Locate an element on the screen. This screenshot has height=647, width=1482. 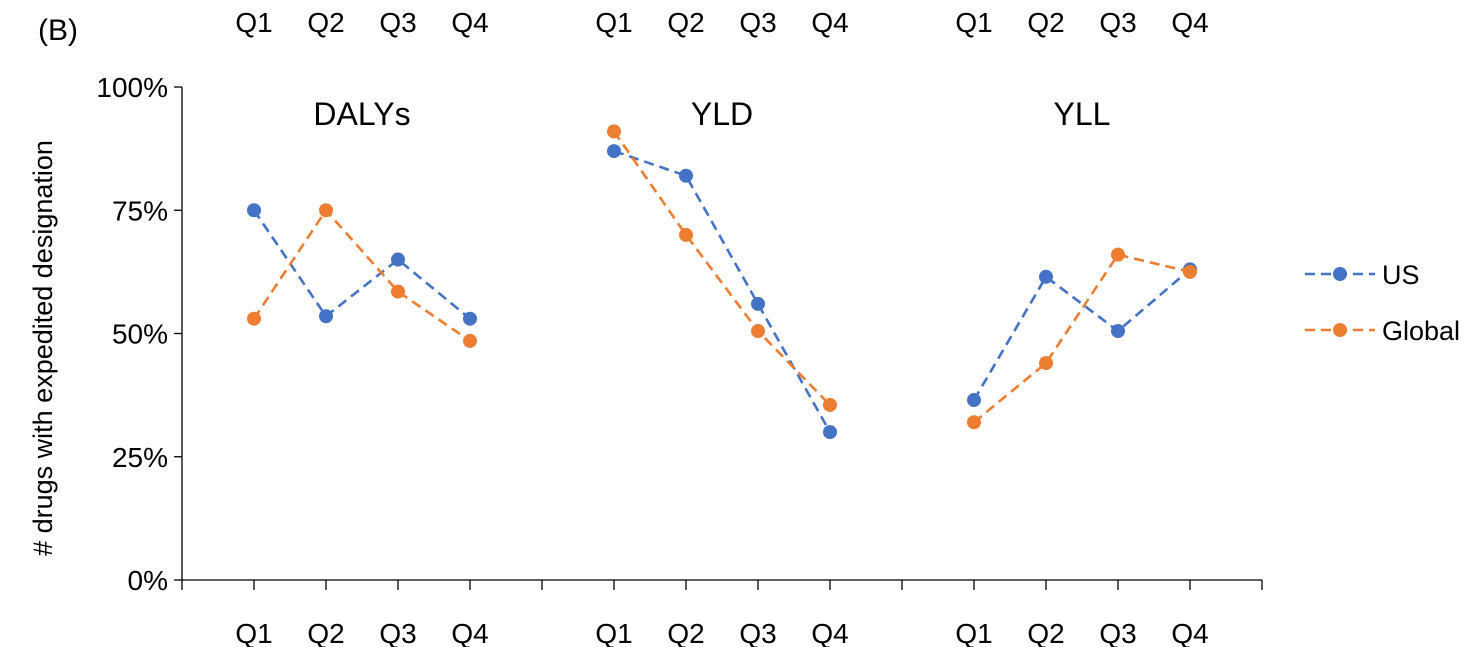
y-tick-label: 75% is located at coordinates (140, 210).